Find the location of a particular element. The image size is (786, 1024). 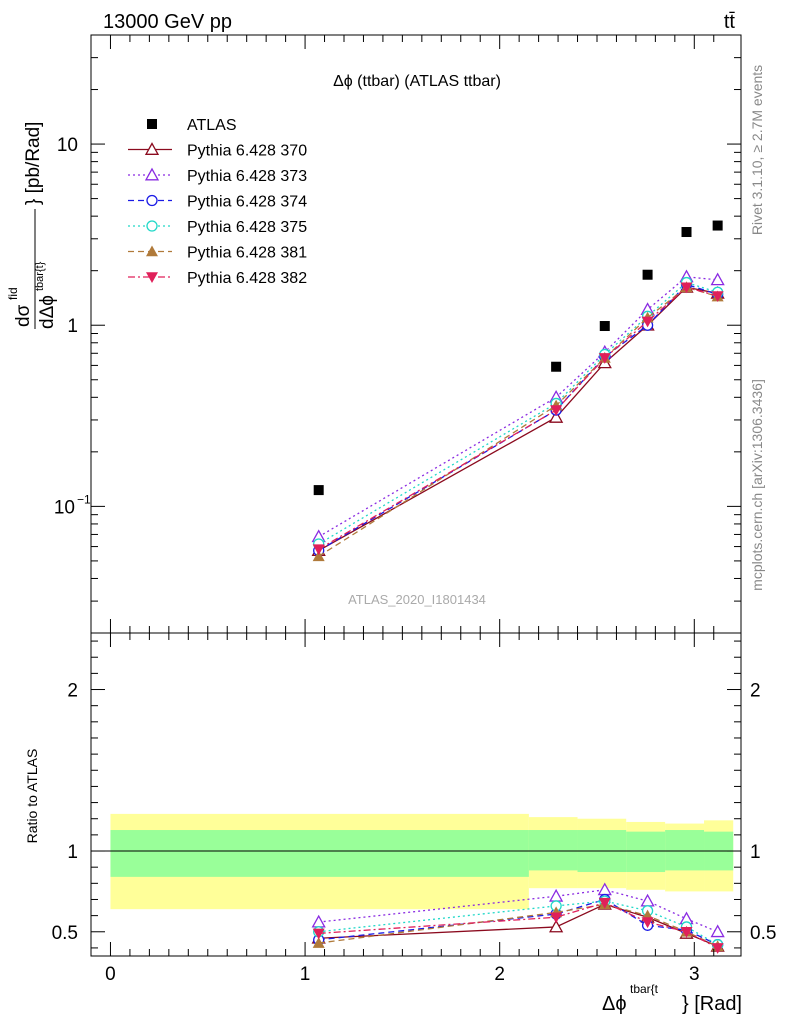

x-label-symbol: Δϕ is located at coordinates (614, 1004).